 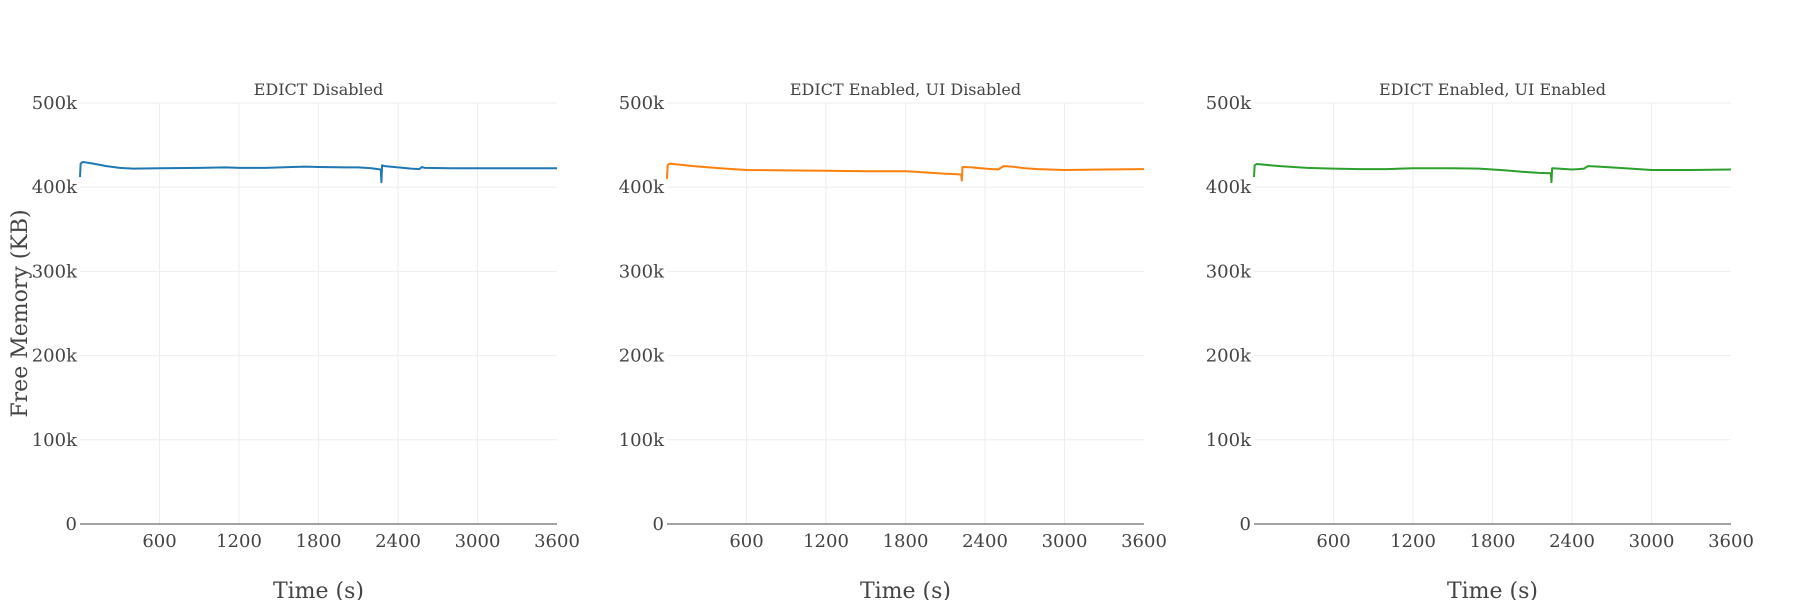 I want to click on chart-title: EDICT Enabled, UI Disabled, so click(x=905, y=89).